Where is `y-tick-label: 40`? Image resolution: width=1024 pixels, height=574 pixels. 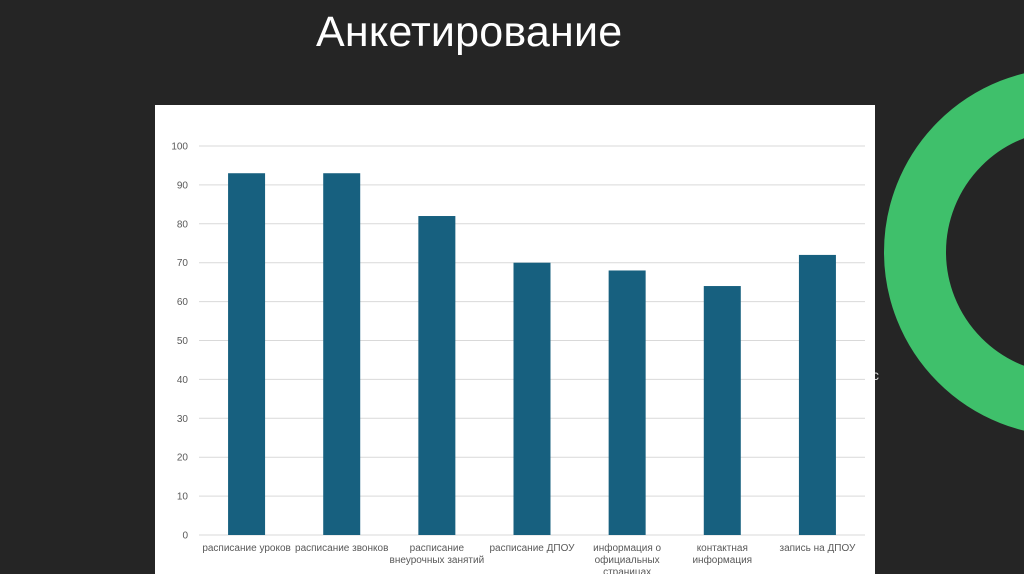
y-tick-label: 40 is located at coordinates (183, 380).